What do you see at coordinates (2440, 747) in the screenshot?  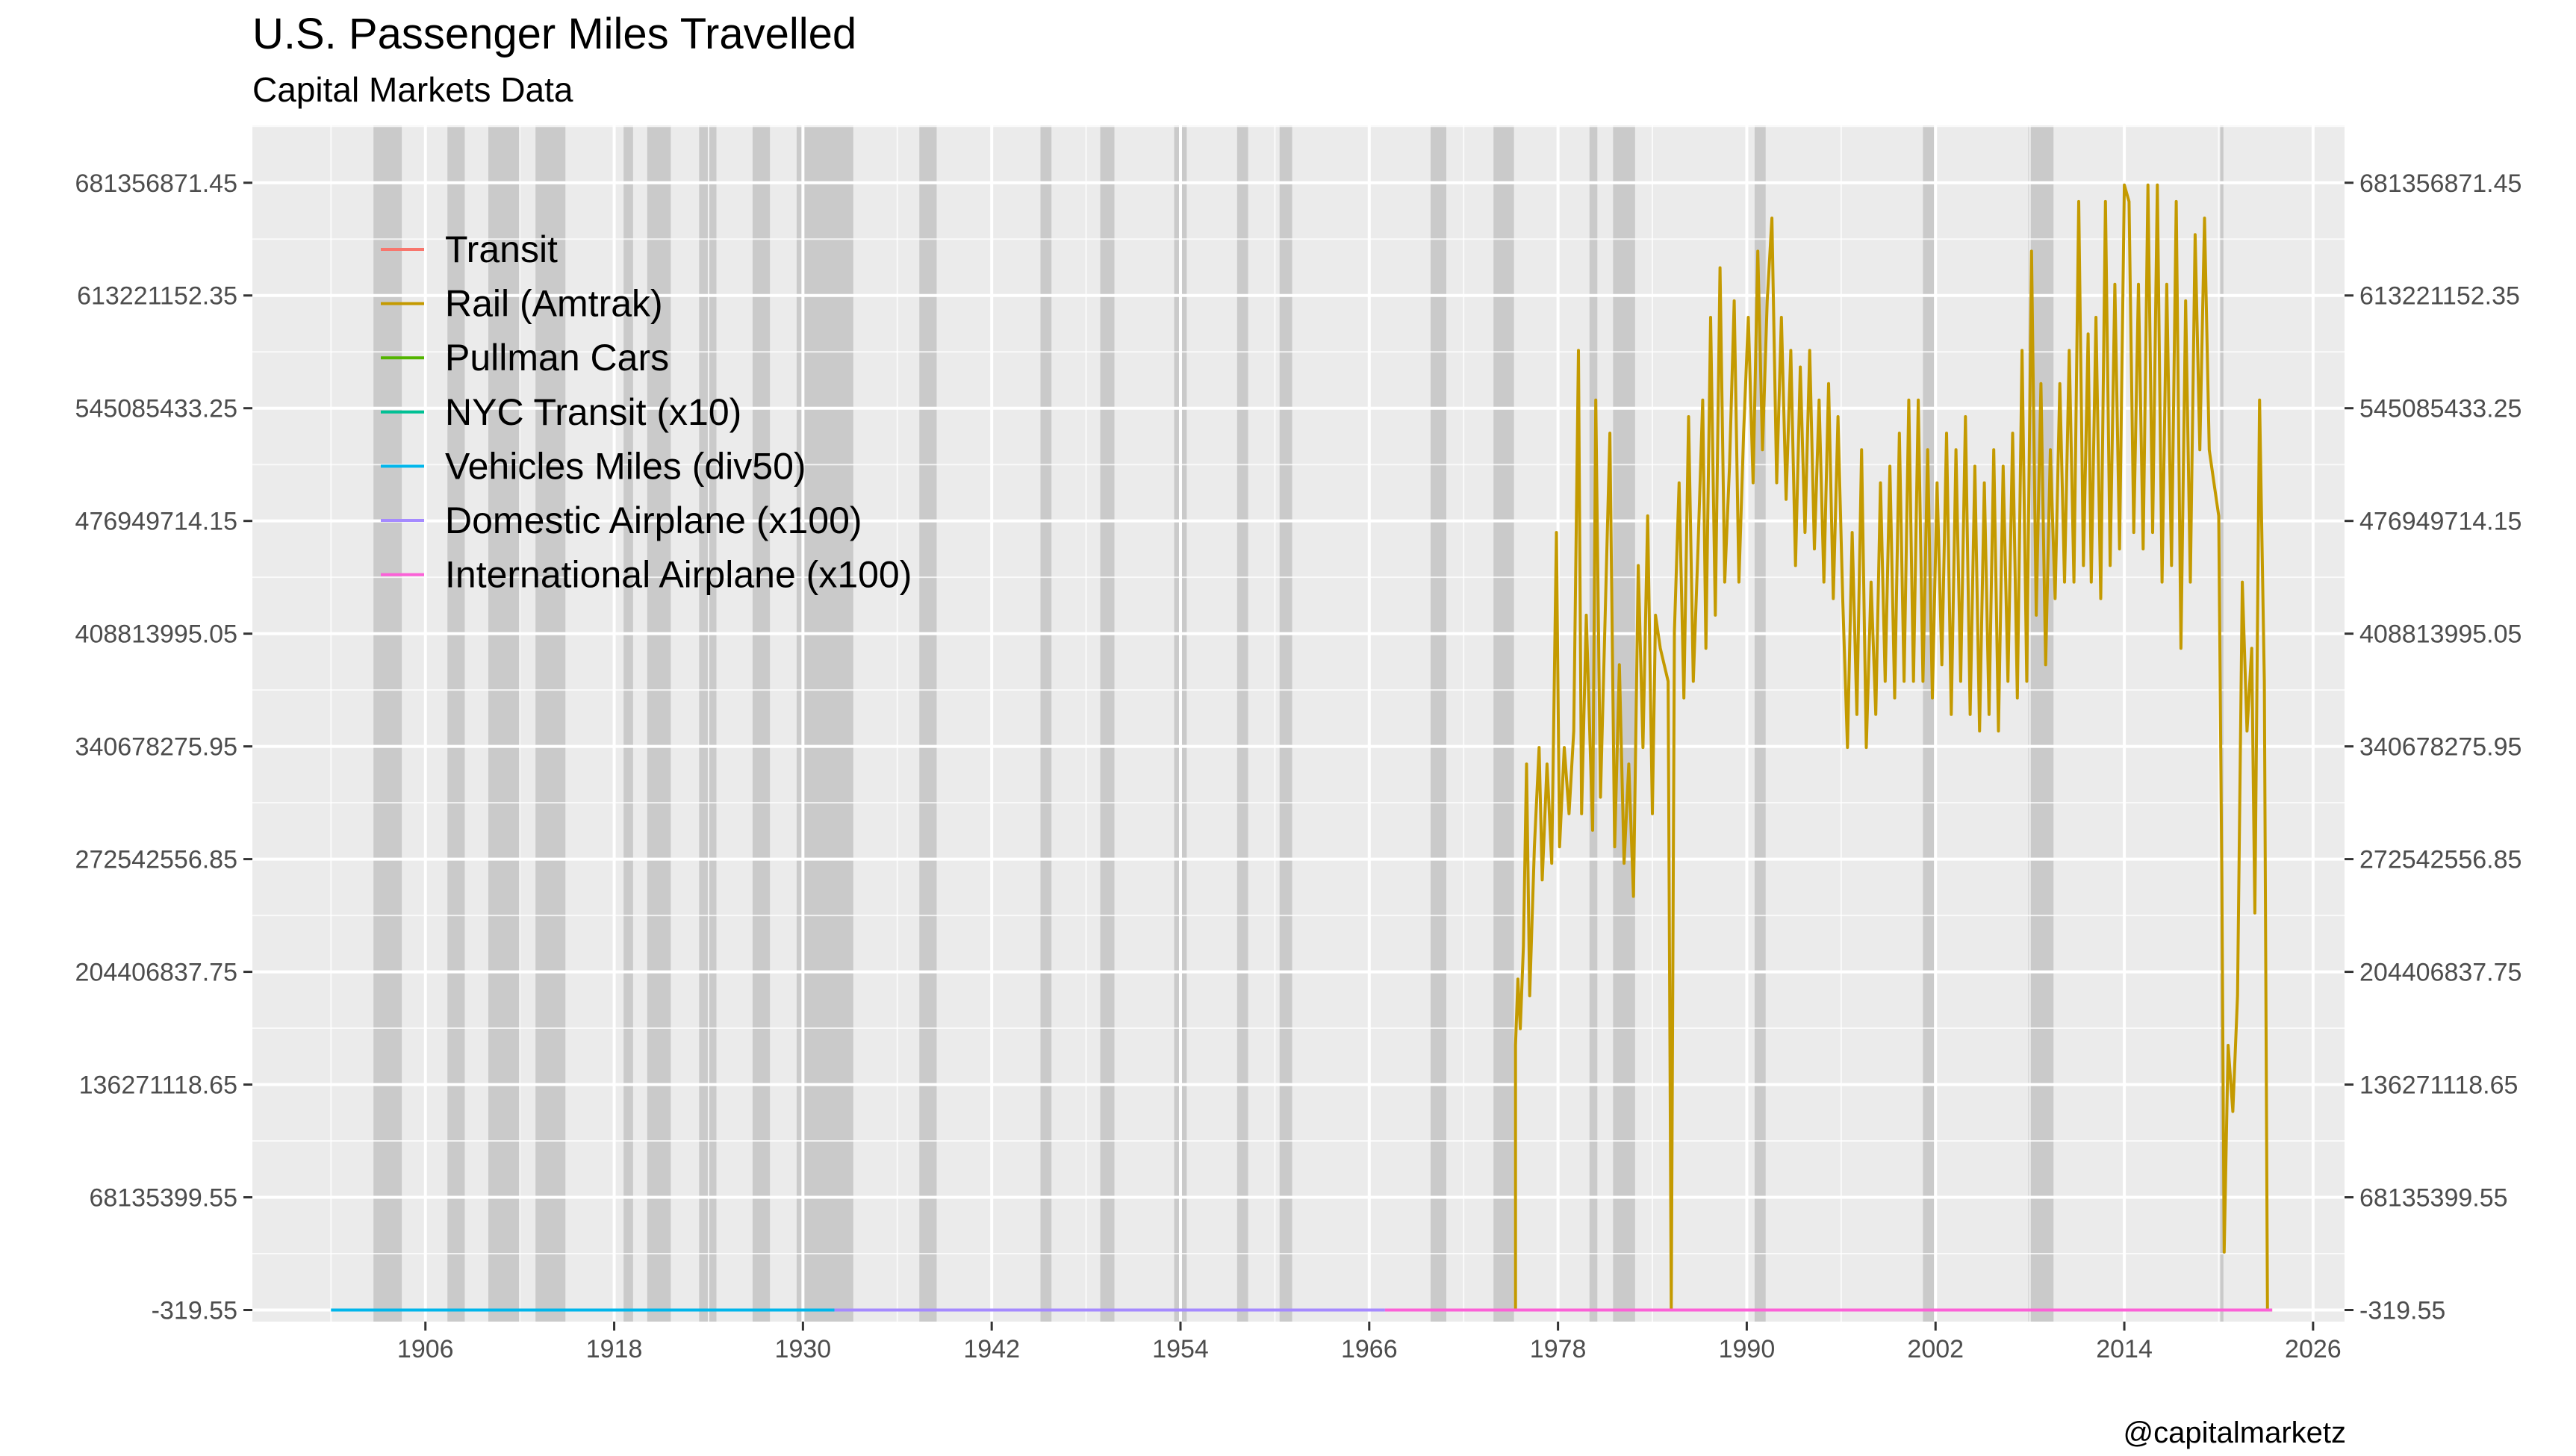 I see `y-tick-label-right: 340678275.95` at bounding box center [2440, 747].